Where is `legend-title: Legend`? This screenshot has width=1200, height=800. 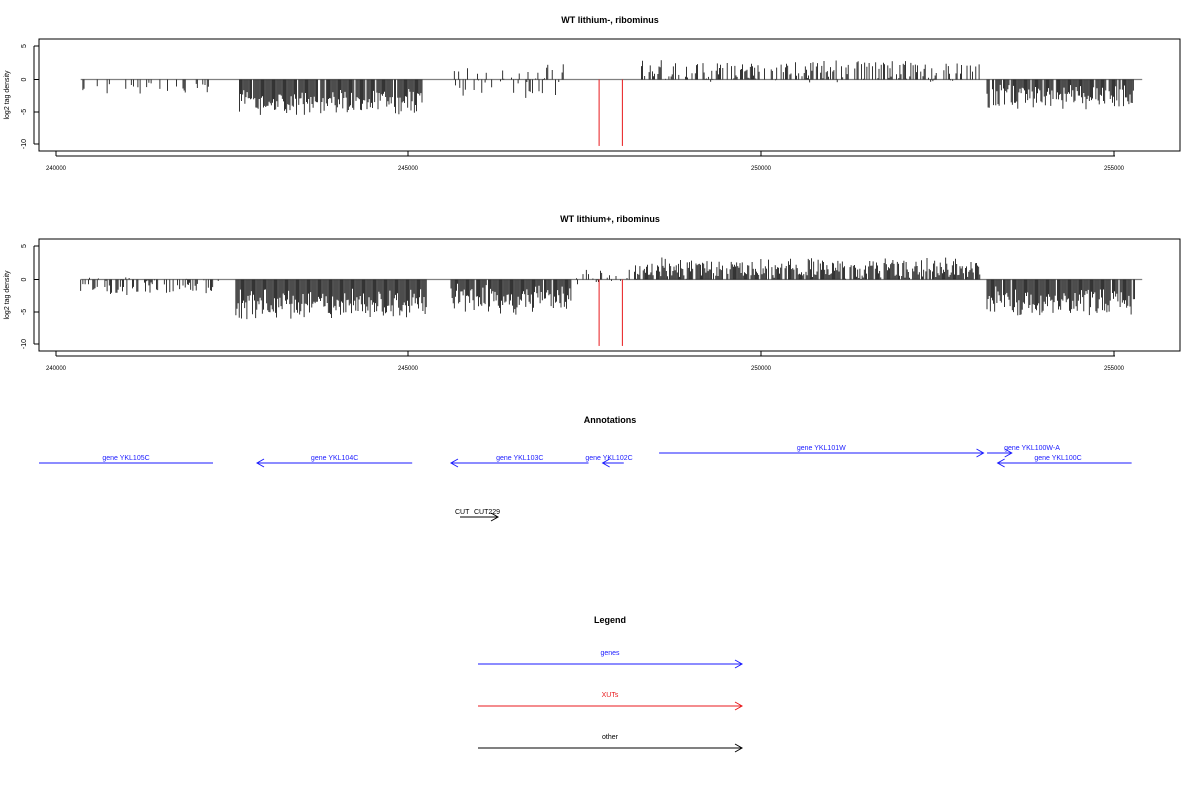 legend-title: Legend is located at coordinates (610, 620).